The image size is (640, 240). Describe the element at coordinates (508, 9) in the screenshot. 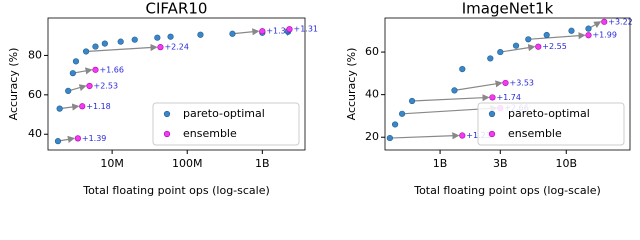

I see `chart-title: ImageNet1k` at that location.